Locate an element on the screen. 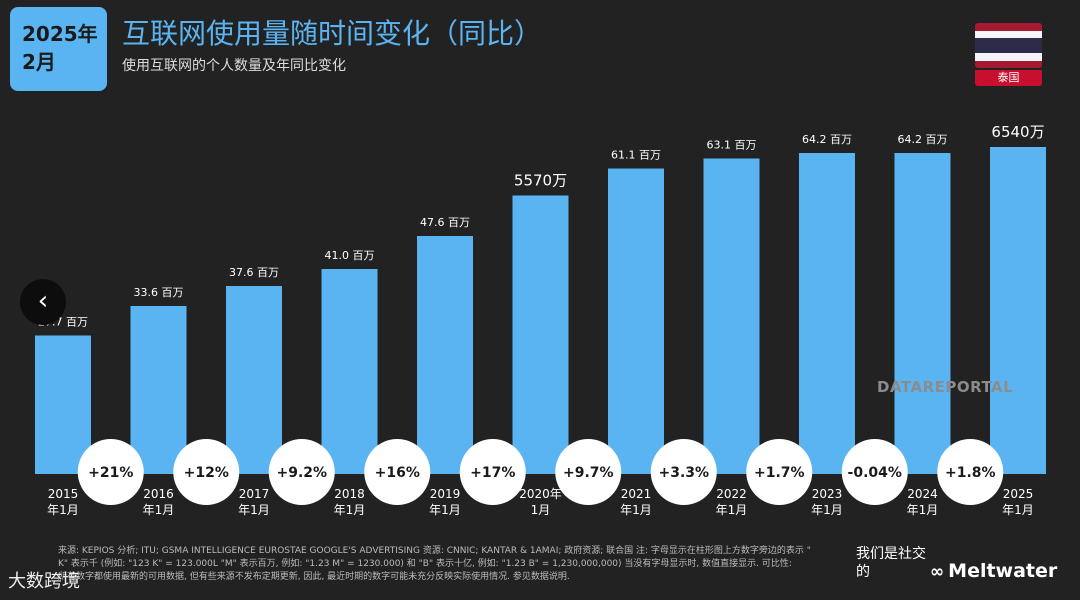  x-tick-label: 2017 is located at coordinates (254, 494).